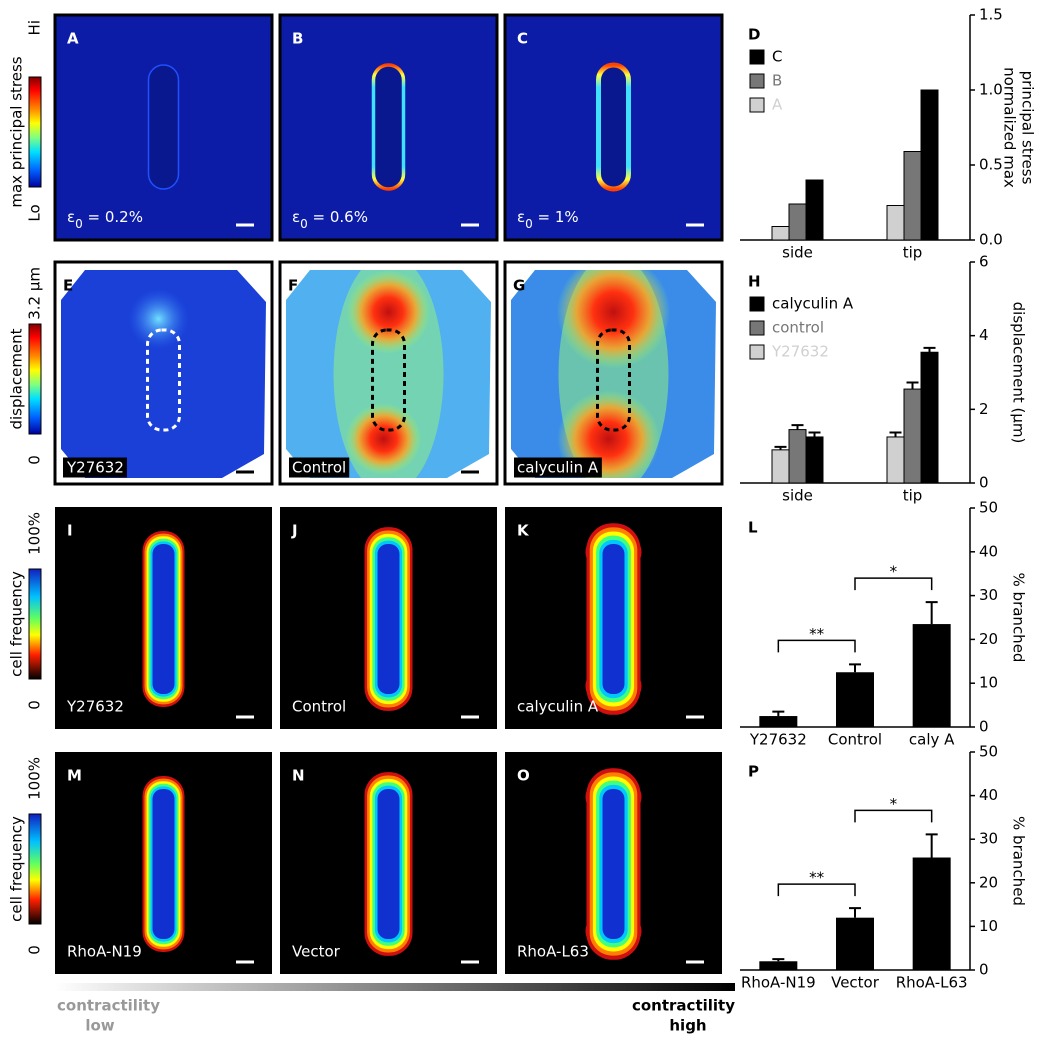 The height and width of the screenshot is (1050, 1050). I want to click on significance-label: **, so click(817, 878).